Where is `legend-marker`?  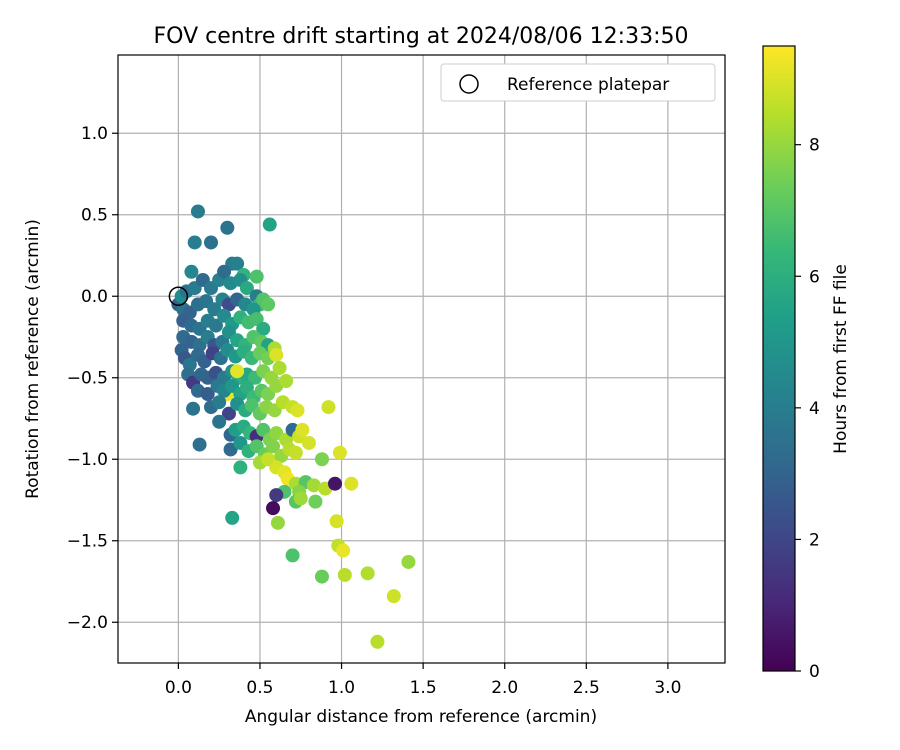
legend-marker is located at coordinates (469, 84).